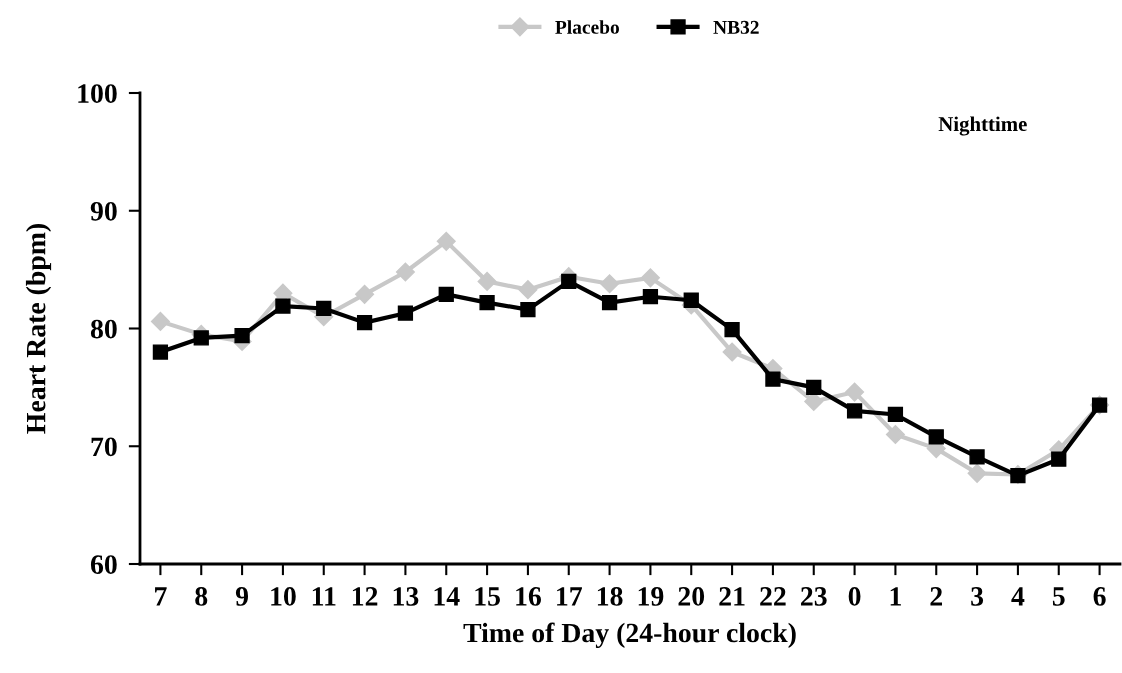  Describe the element at coordinates (569, 596) in the screenshot. I see `x-tick-label: 17` at that location.